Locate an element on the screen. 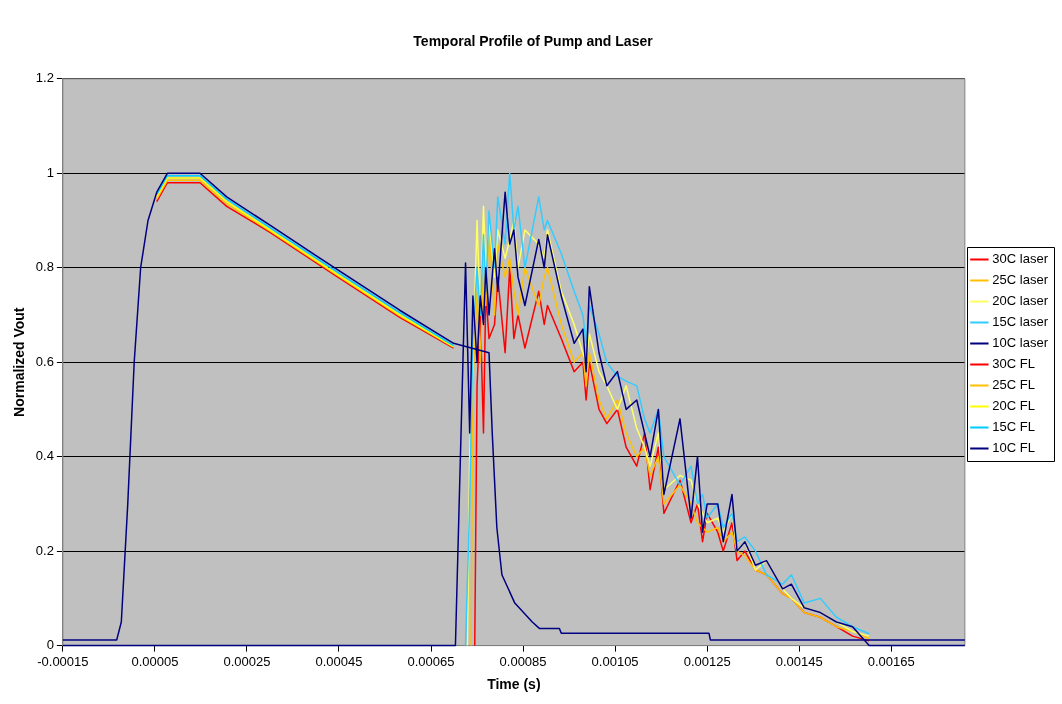  y-axis-title: Normalized Vout is located at coordinates (19, 362).